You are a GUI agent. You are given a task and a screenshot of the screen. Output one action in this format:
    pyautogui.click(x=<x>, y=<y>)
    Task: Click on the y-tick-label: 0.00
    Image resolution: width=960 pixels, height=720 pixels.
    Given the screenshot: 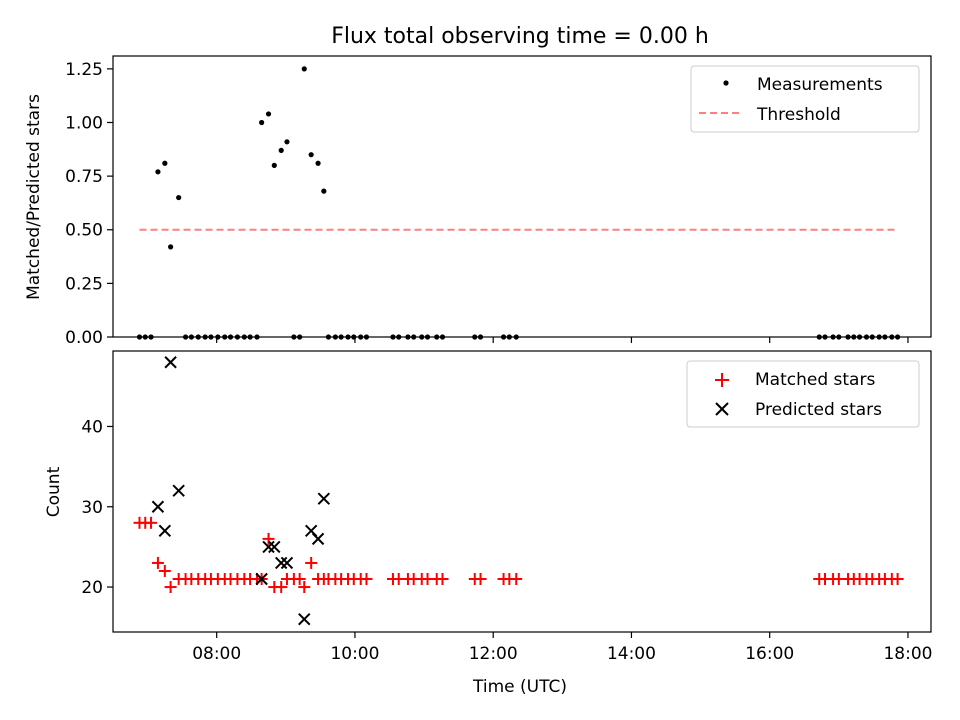 What is the action you would take?
    pyautogui.click(x=84, y=338)
    